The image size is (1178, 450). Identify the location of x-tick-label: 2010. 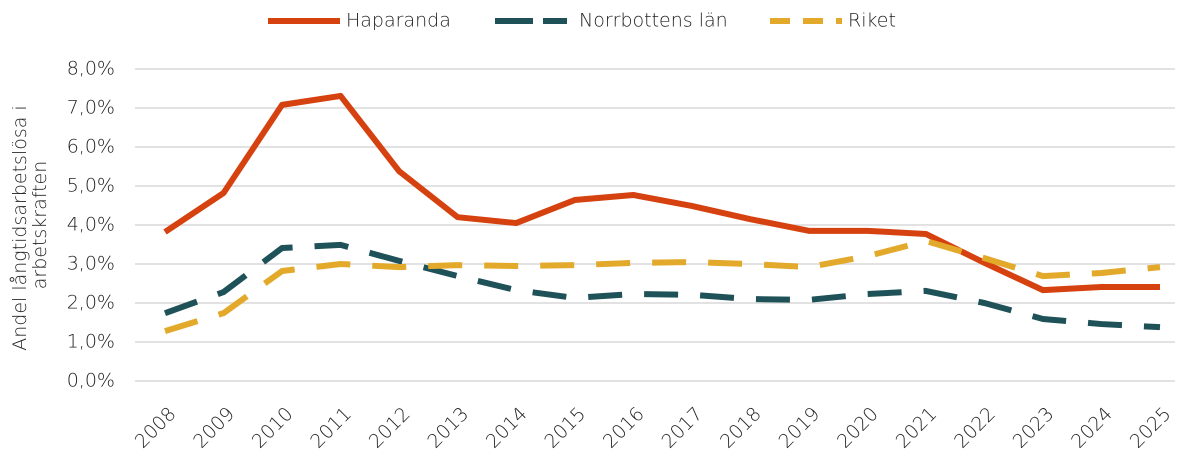
(273, 426).